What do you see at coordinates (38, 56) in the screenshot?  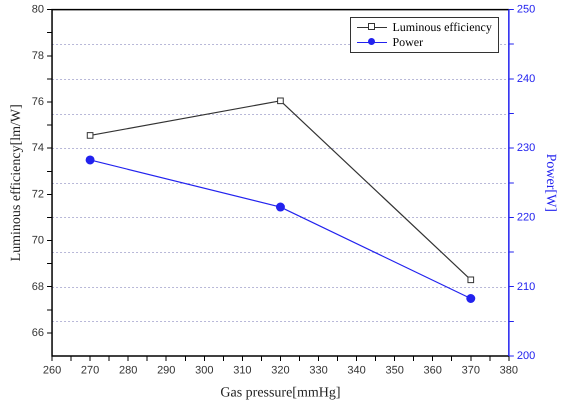 I see `y-tick-label: 78` at bounding box center [38, 56].